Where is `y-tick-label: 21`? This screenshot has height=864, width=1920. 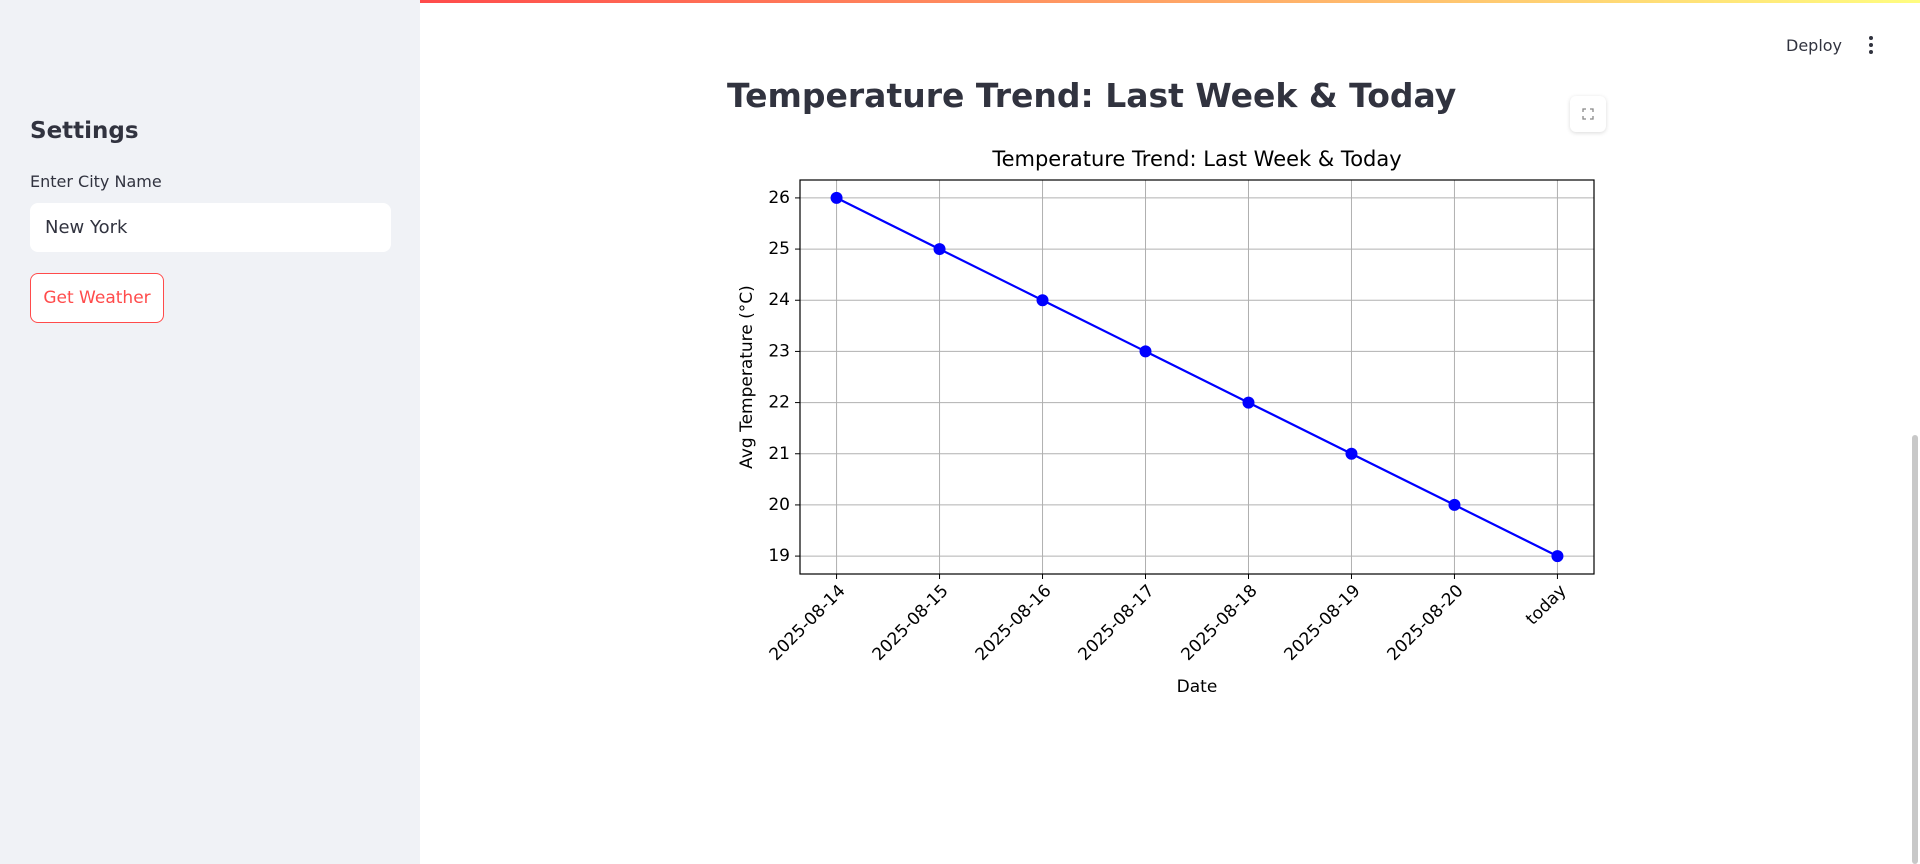
y-tick-label: 21 is located at coordinates (779, 454).